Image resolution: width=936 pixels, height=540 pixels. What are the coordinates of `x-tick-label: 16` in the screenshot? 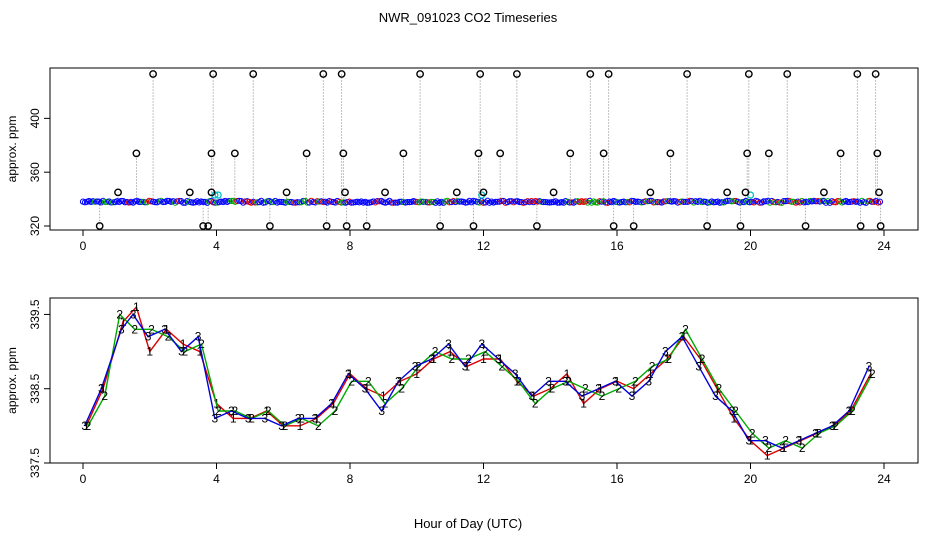 It's located at (617, 479).